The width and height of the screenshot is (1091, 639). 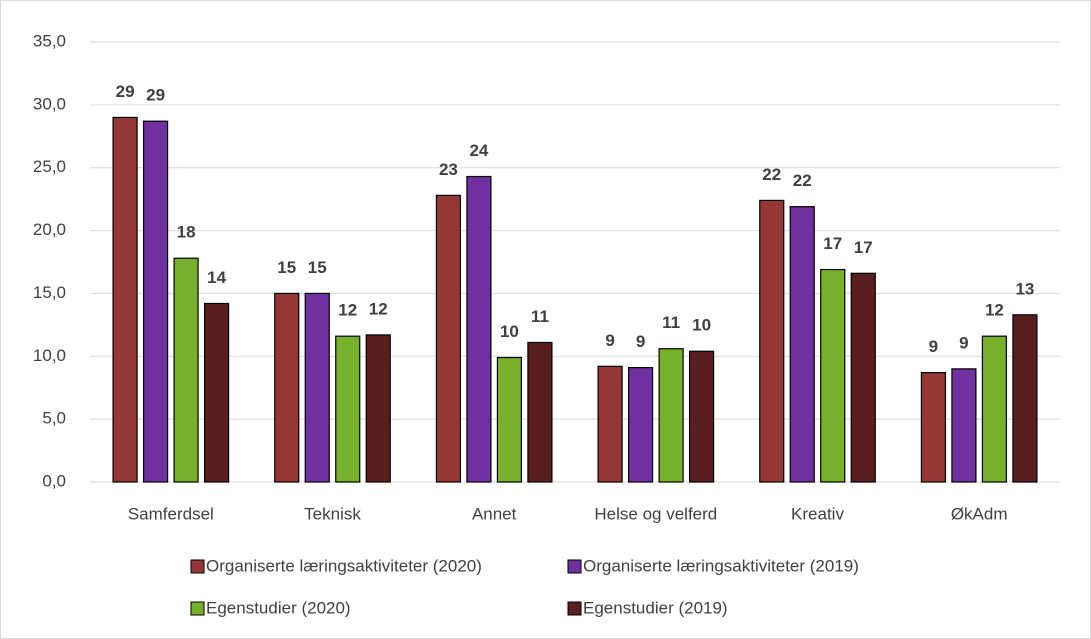 I want to click on y-tick-label: 5,0, so click(x=54, y=418).